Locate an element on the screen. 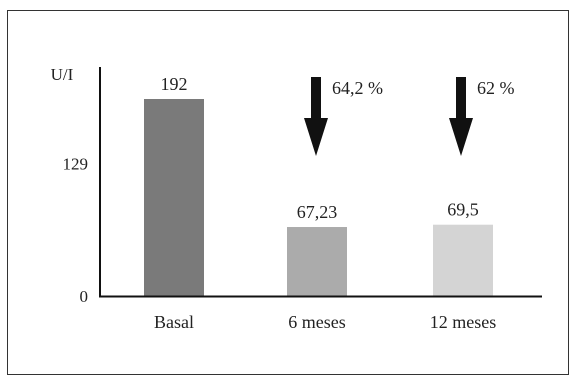 This screenshot has height=380, width=575. annotations-group: 64,2 % 62 % is located at coordinates (409, 116).